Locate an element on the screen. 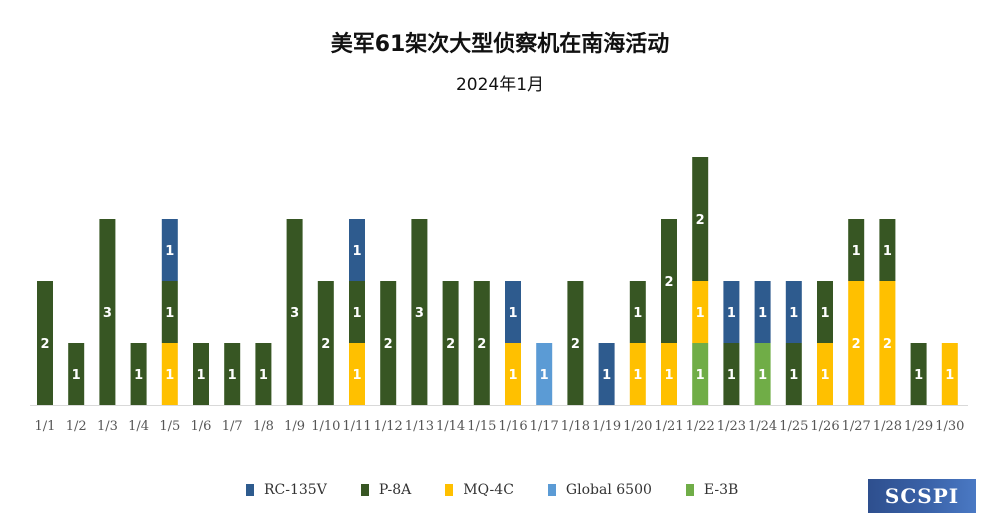  x-tick-label: 1/18 is located at coordinates (575, 426).